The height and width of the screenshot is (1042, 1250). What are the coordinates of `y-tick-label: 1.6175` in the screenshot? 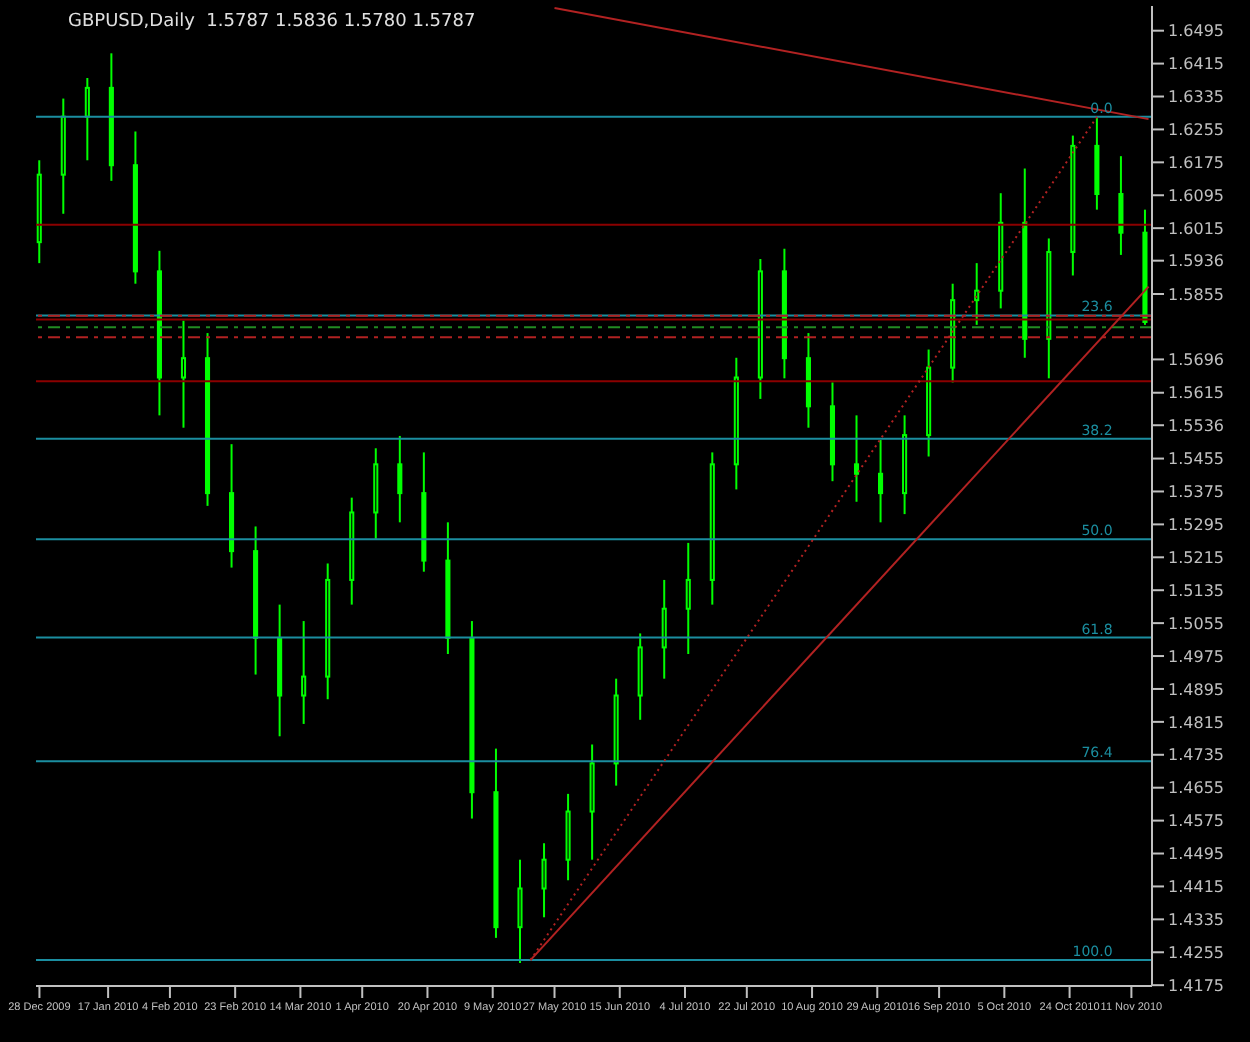 It's located at (1196, 163).